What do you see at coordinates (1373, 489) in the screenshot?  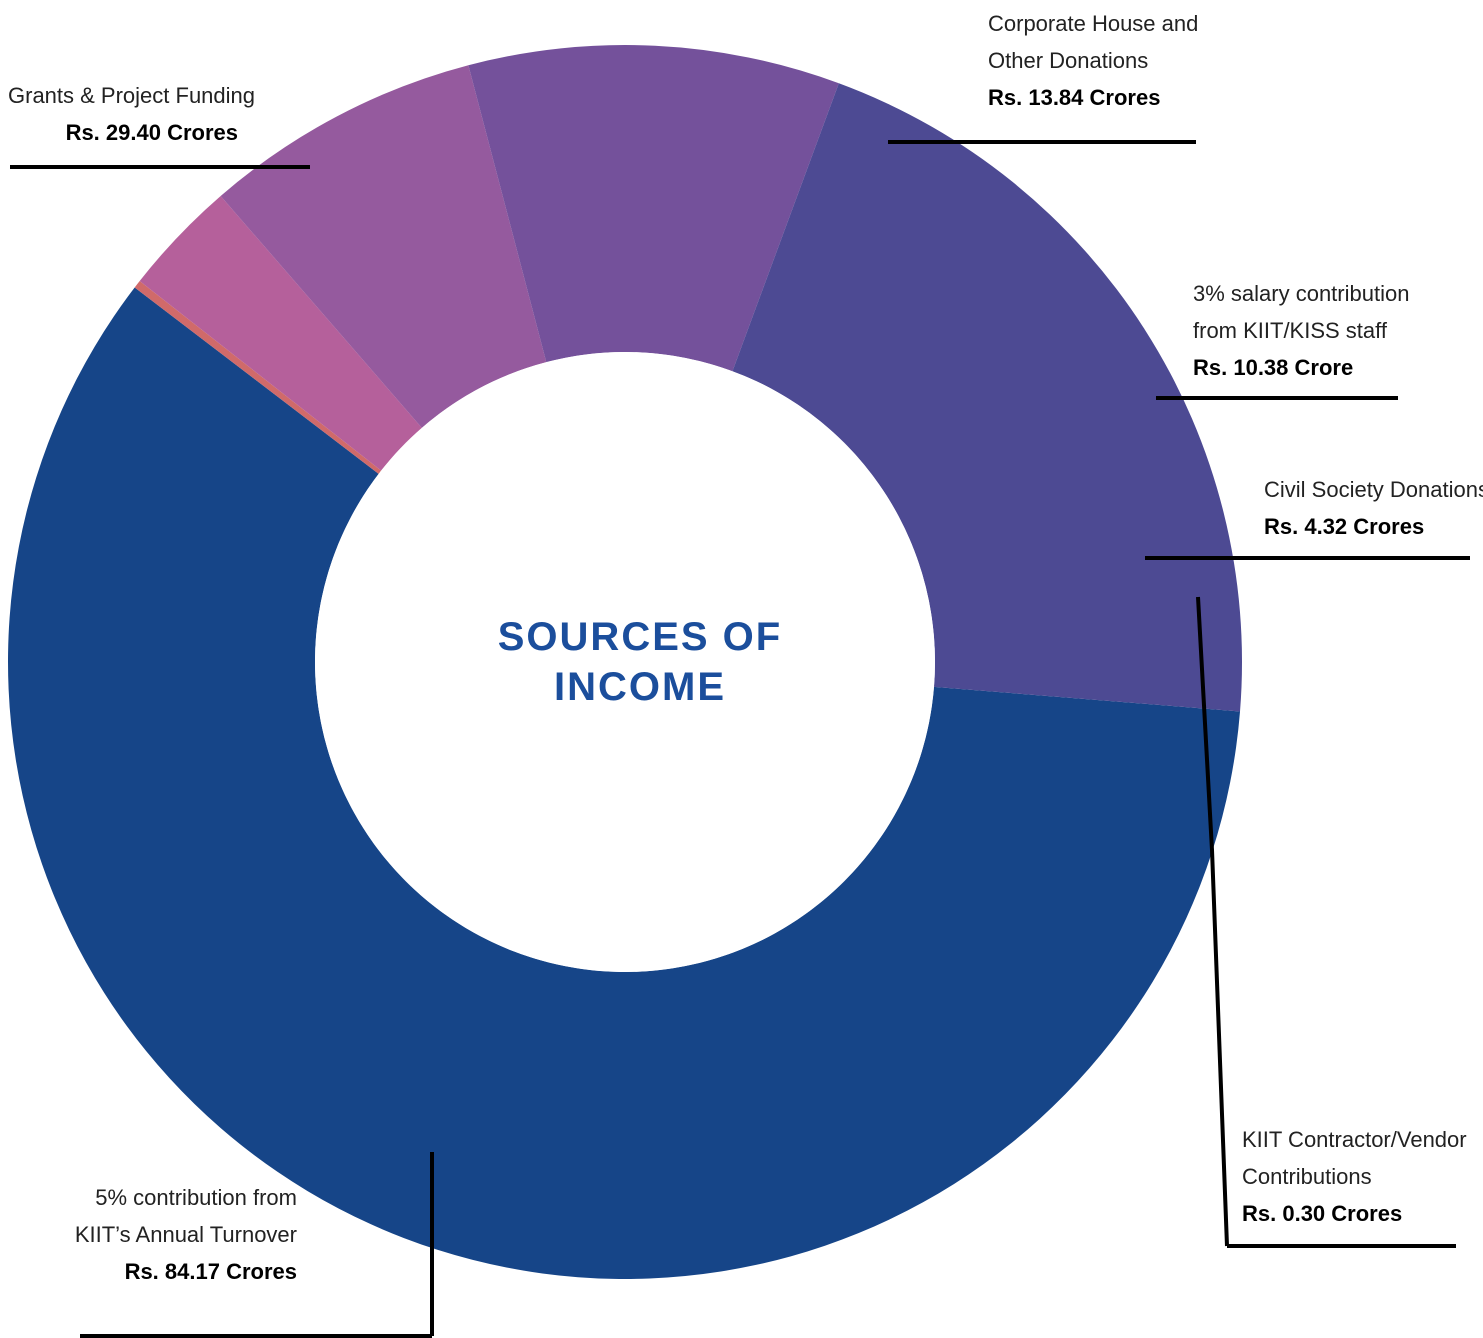 I see `slice-label-text: Civil Society Donations` at bounding box center [1373, 489].